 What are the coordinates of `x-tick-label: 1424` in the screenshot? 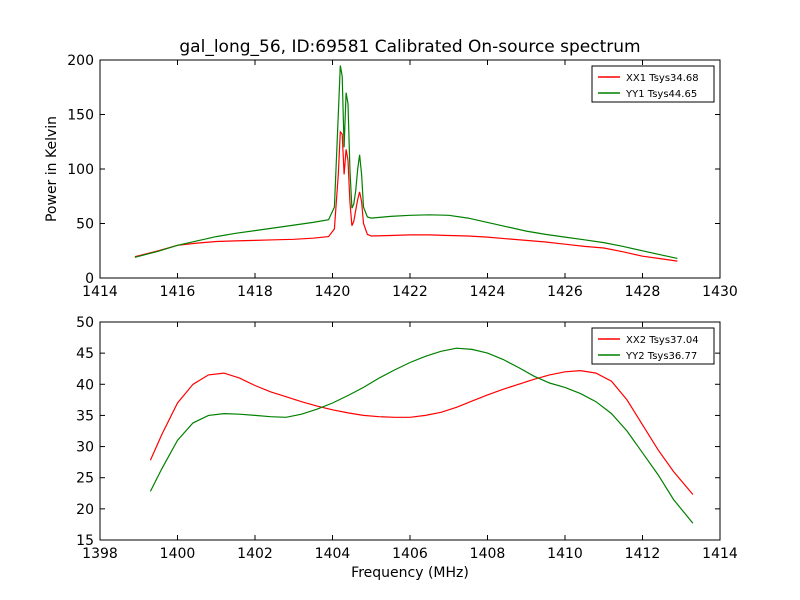 It's located at (488, 292).